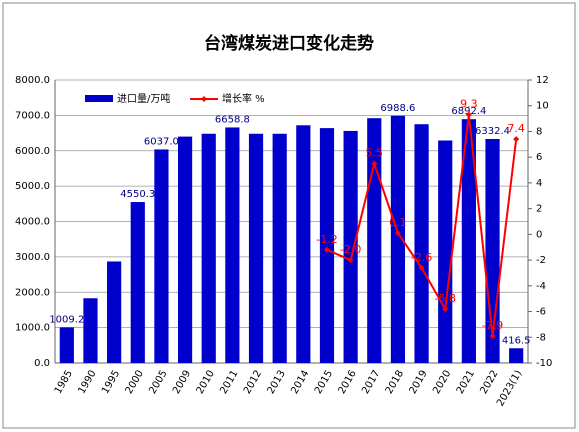 The height and width of the screenshot is (432, 579). Describe the element at coordinates (161, 141) in the screenshot. I see `data-label: 6037.0` at that location.